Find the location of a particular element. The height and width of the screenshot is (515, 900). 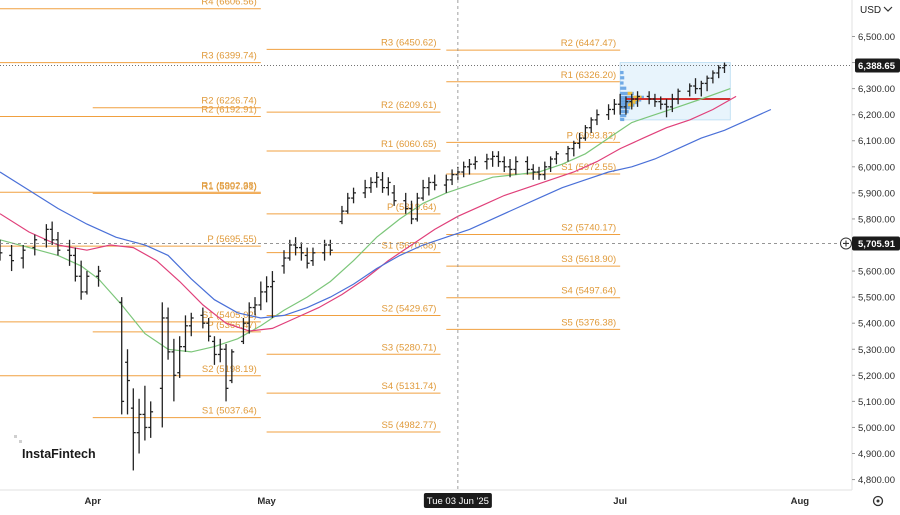

pivot-label-r1: R1 (5897.91) is located at coordinates (228, 186).